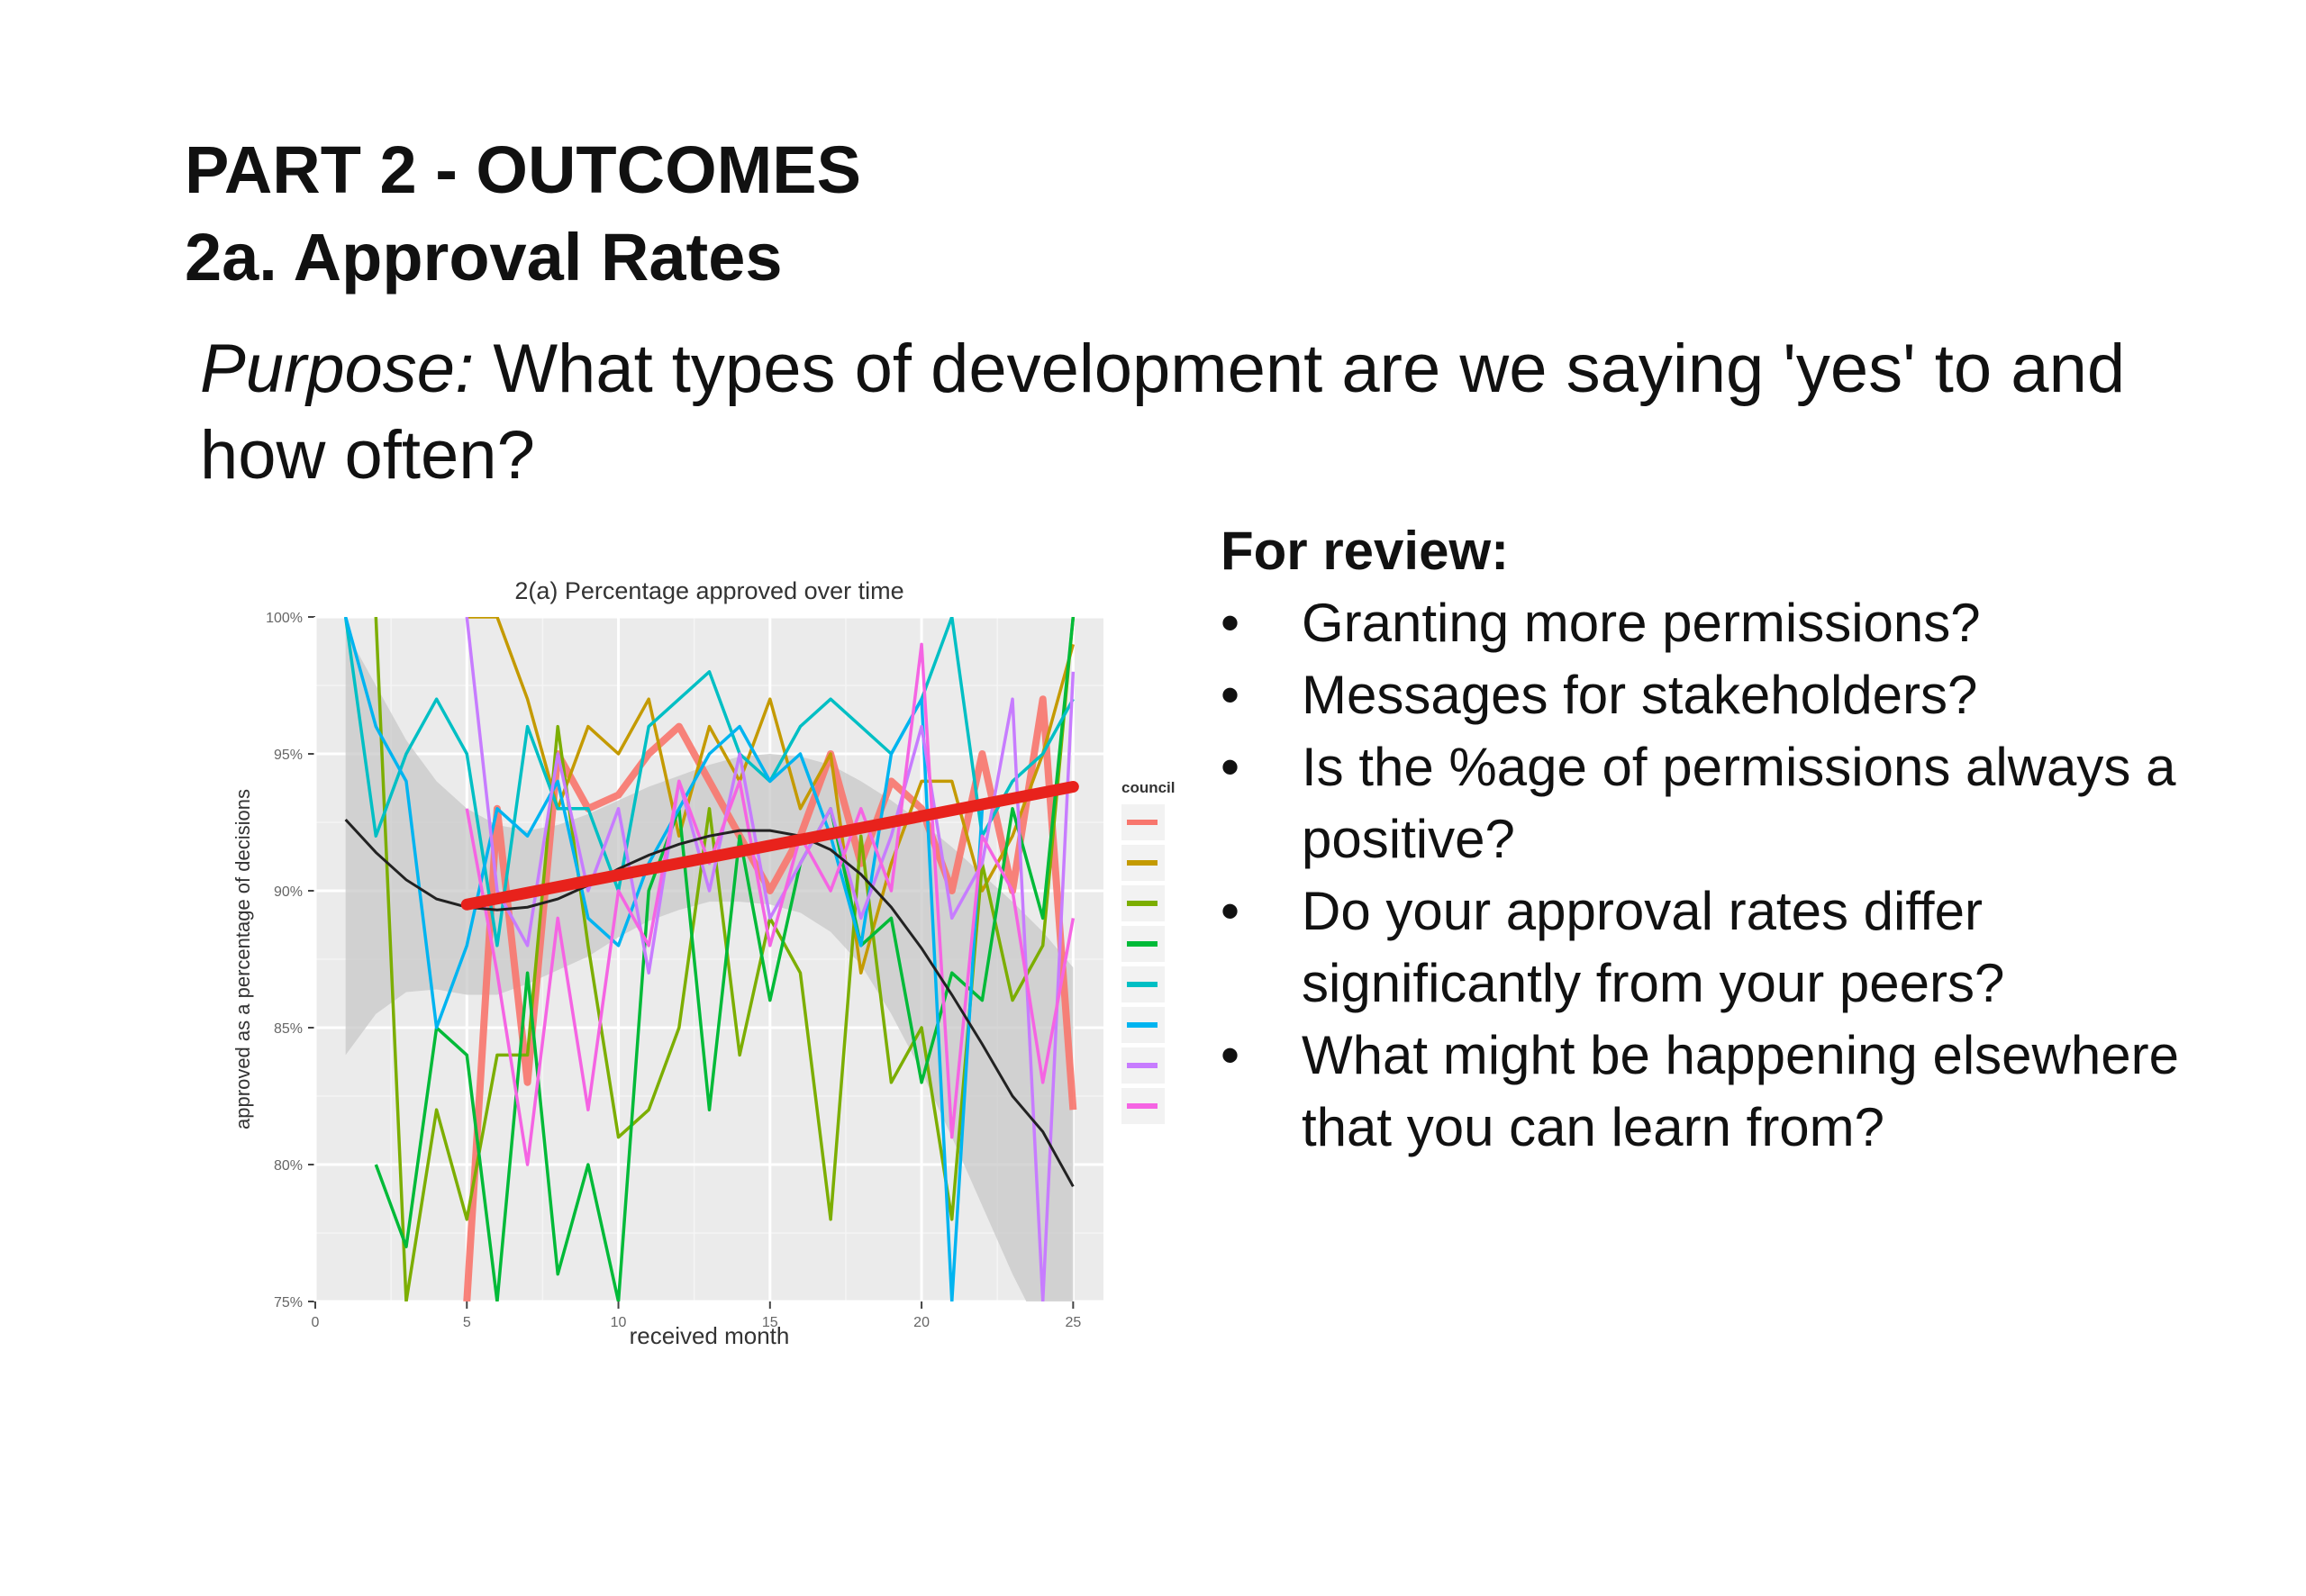  I want to click on x-tick-label: 0, so click(316, 1322).